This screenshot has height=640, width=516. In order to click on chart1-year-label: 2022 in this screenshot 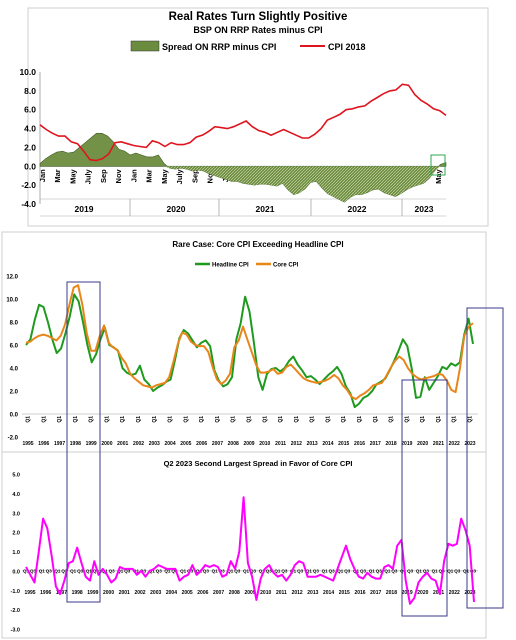, I will do `click(357, 209)`.